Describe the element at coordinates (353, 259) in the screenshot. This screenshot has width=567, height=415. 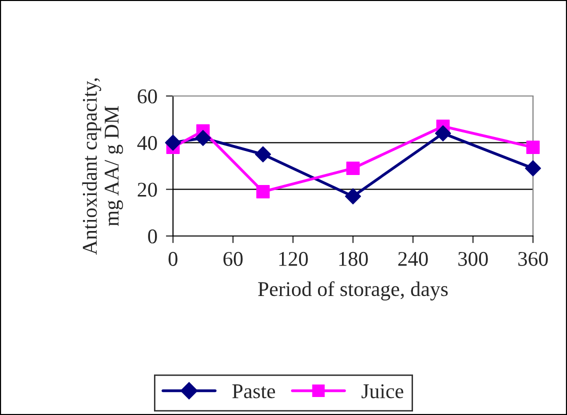
I see `x-tick-label: 180` at that location.